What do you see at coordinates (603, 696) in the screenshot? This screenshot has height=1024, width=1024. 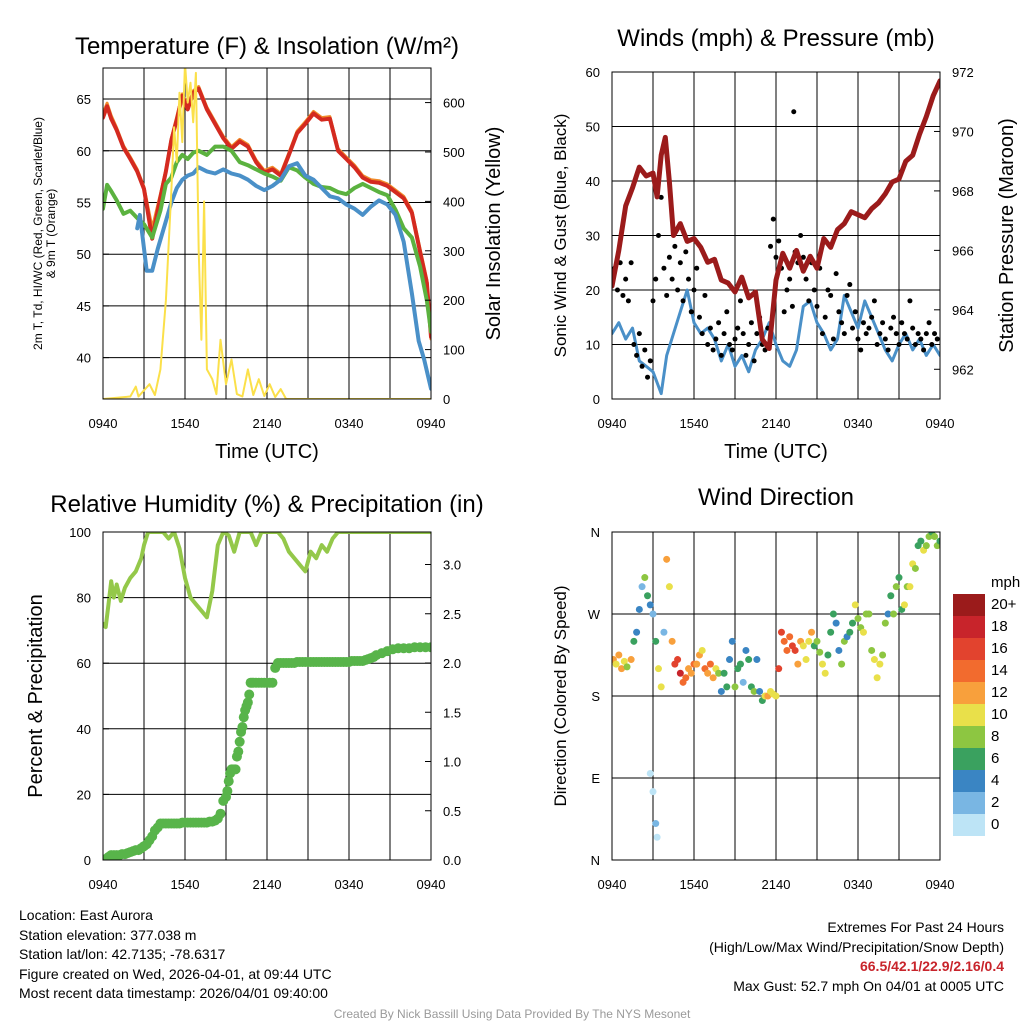 I see `y-axis-left: N E S W N` at bounding box center [603, 696].